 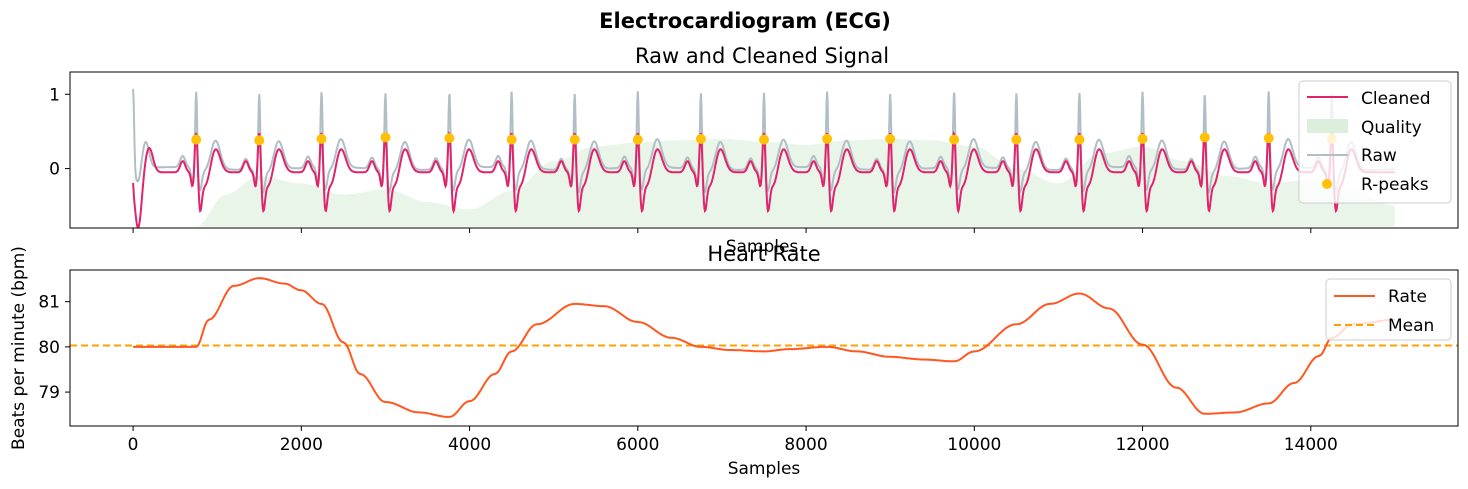 I want to click on signal-panel-title: Raw and Cleaned Signal, so click(x=762, y=56).